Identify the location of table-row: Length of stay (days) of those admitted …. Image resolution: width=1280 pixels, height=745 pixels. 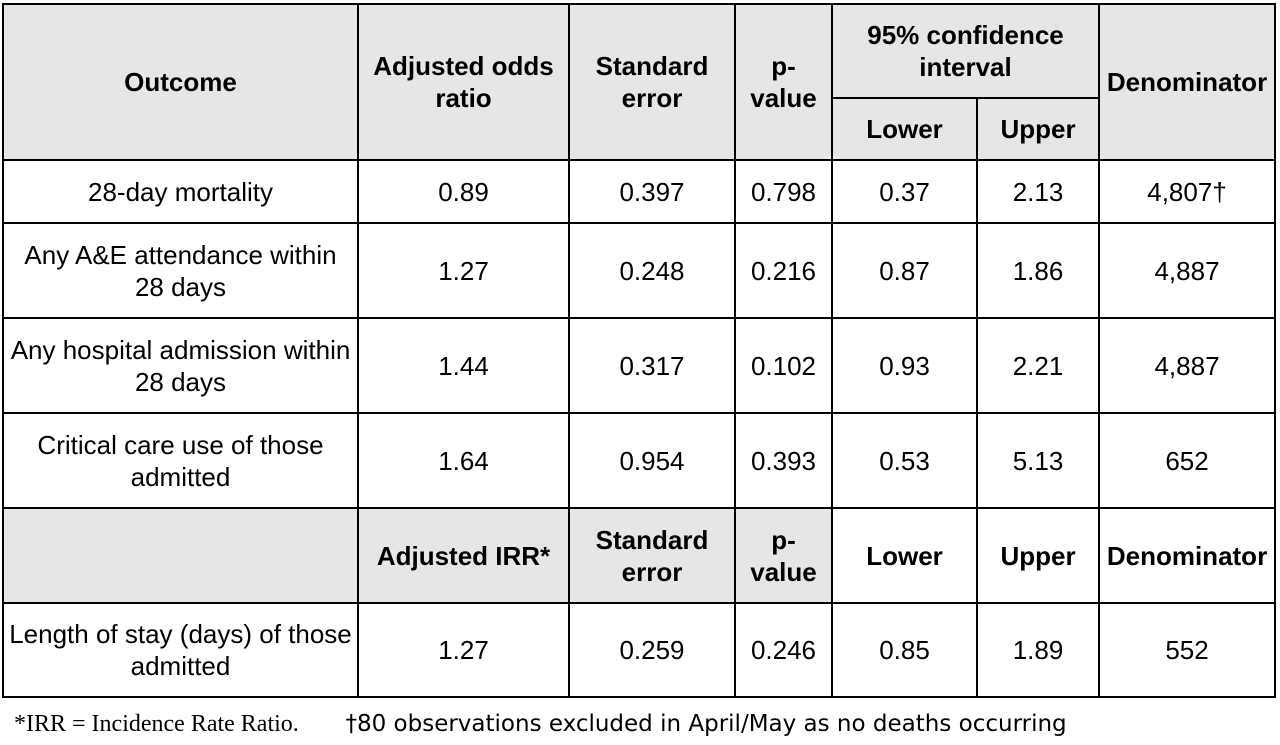
(639, 650).